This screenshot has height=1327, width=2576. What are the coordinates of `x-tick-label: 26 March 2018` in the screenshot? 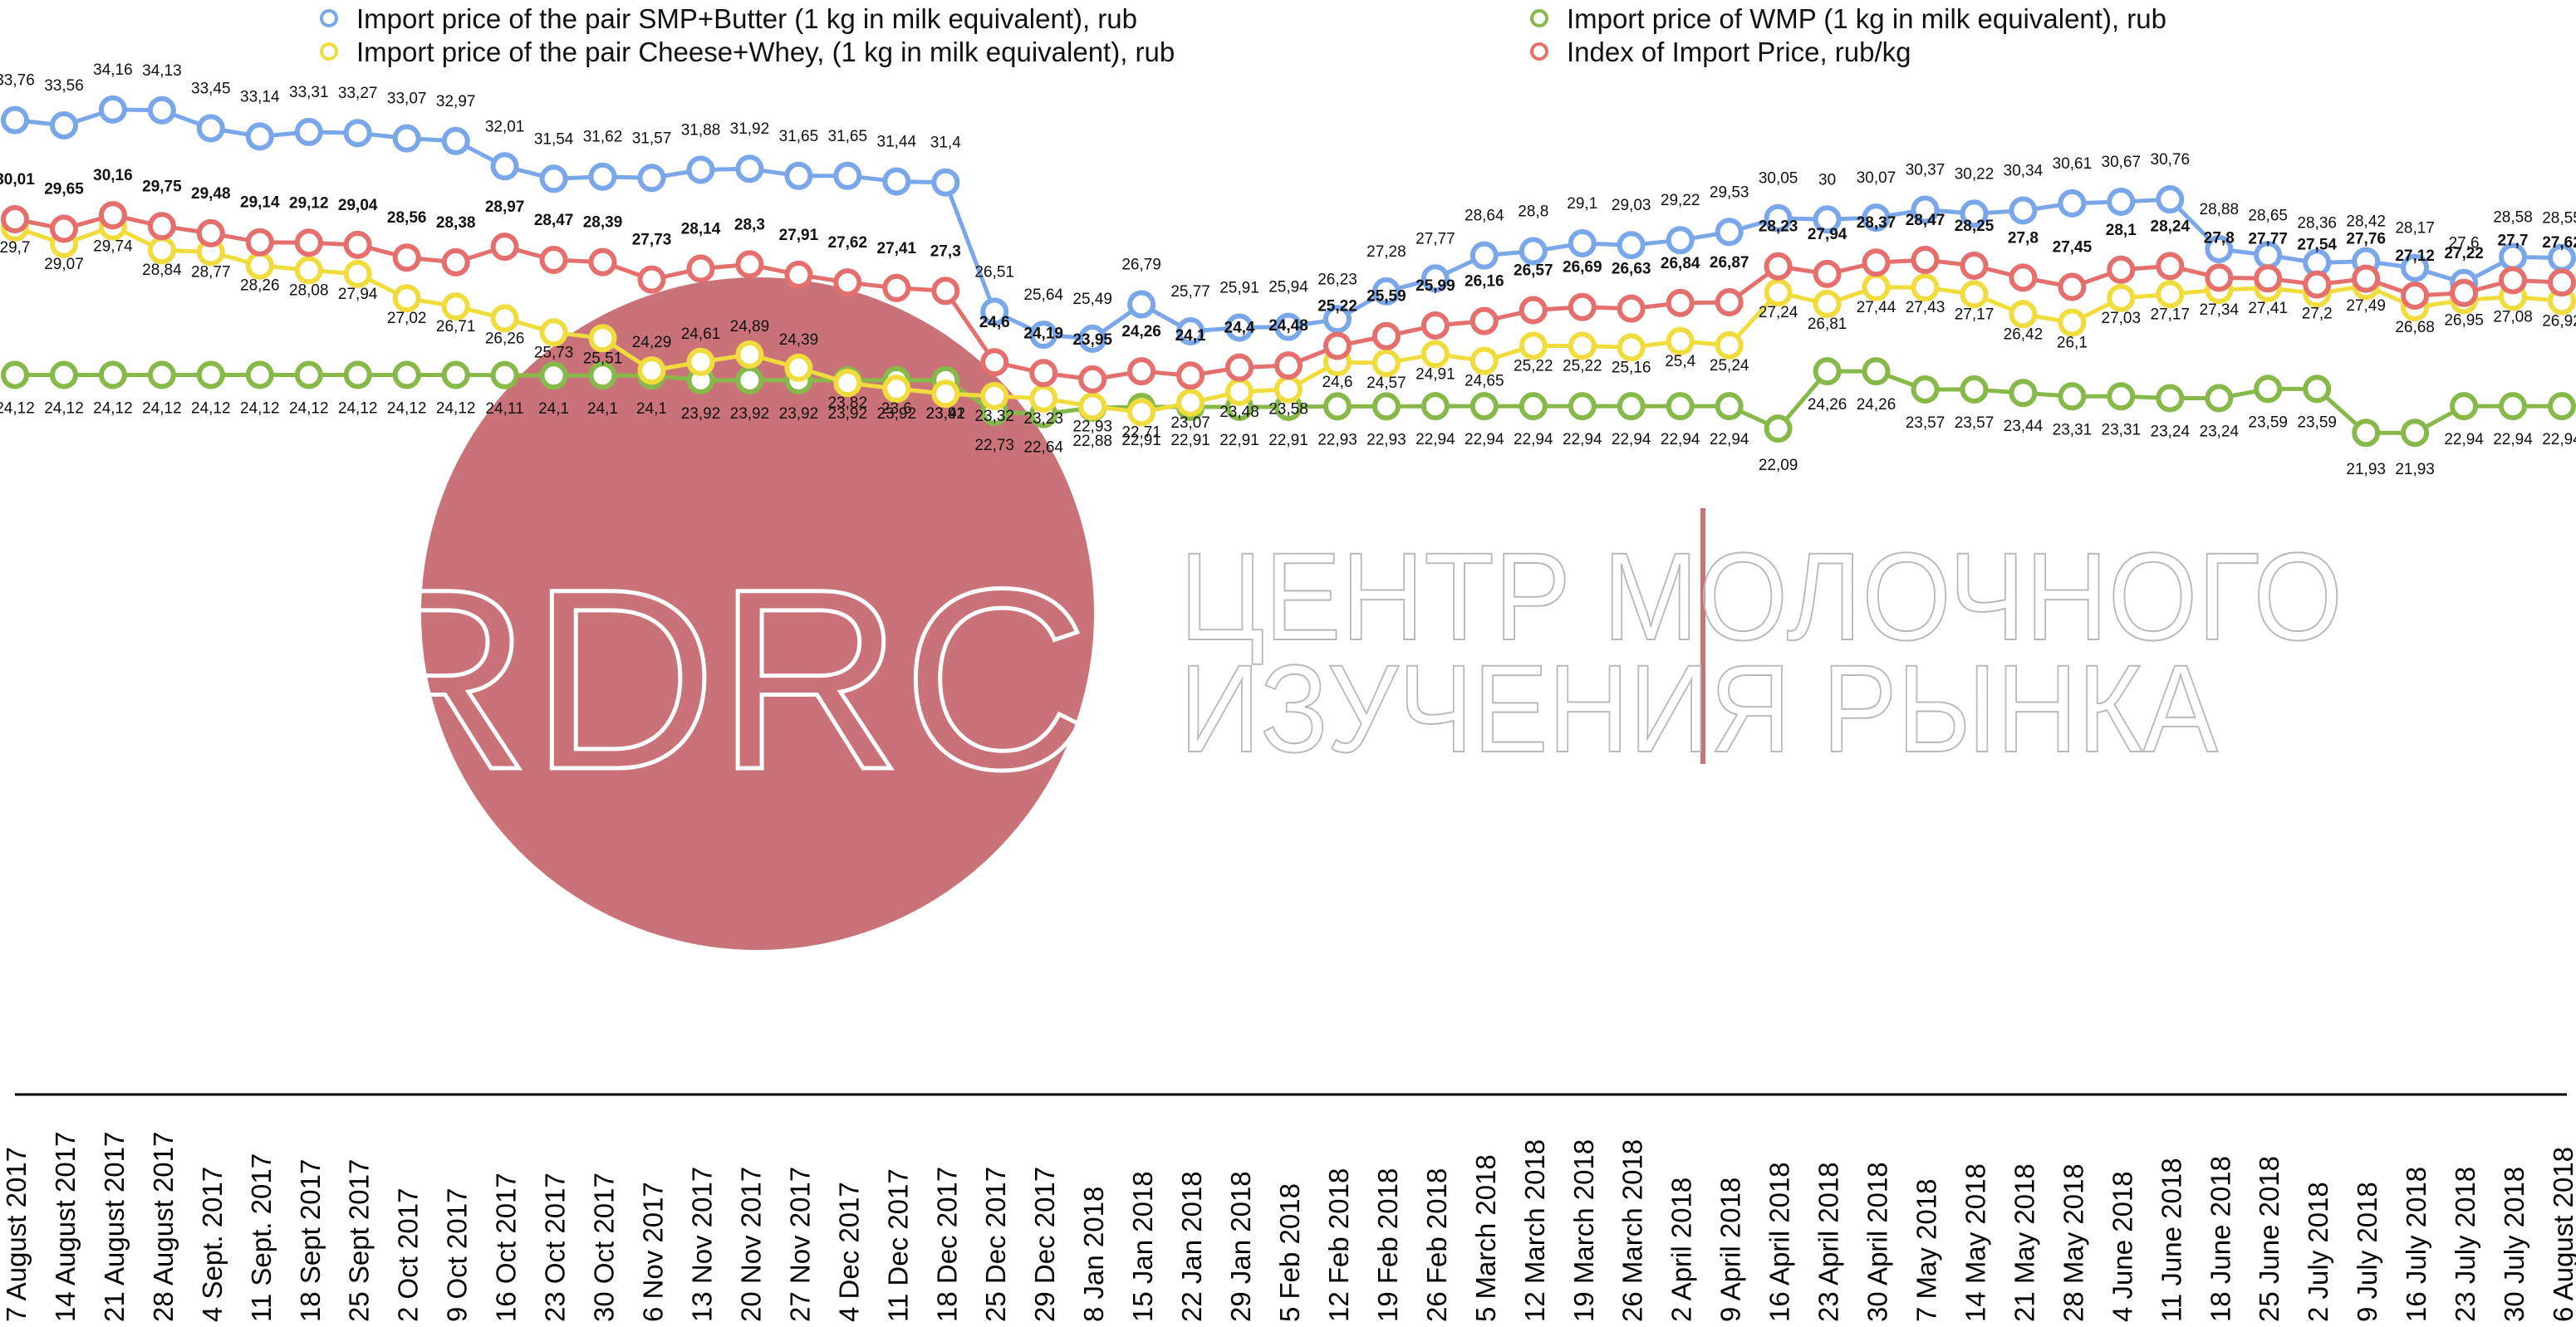 It's located at (1632, 1230).